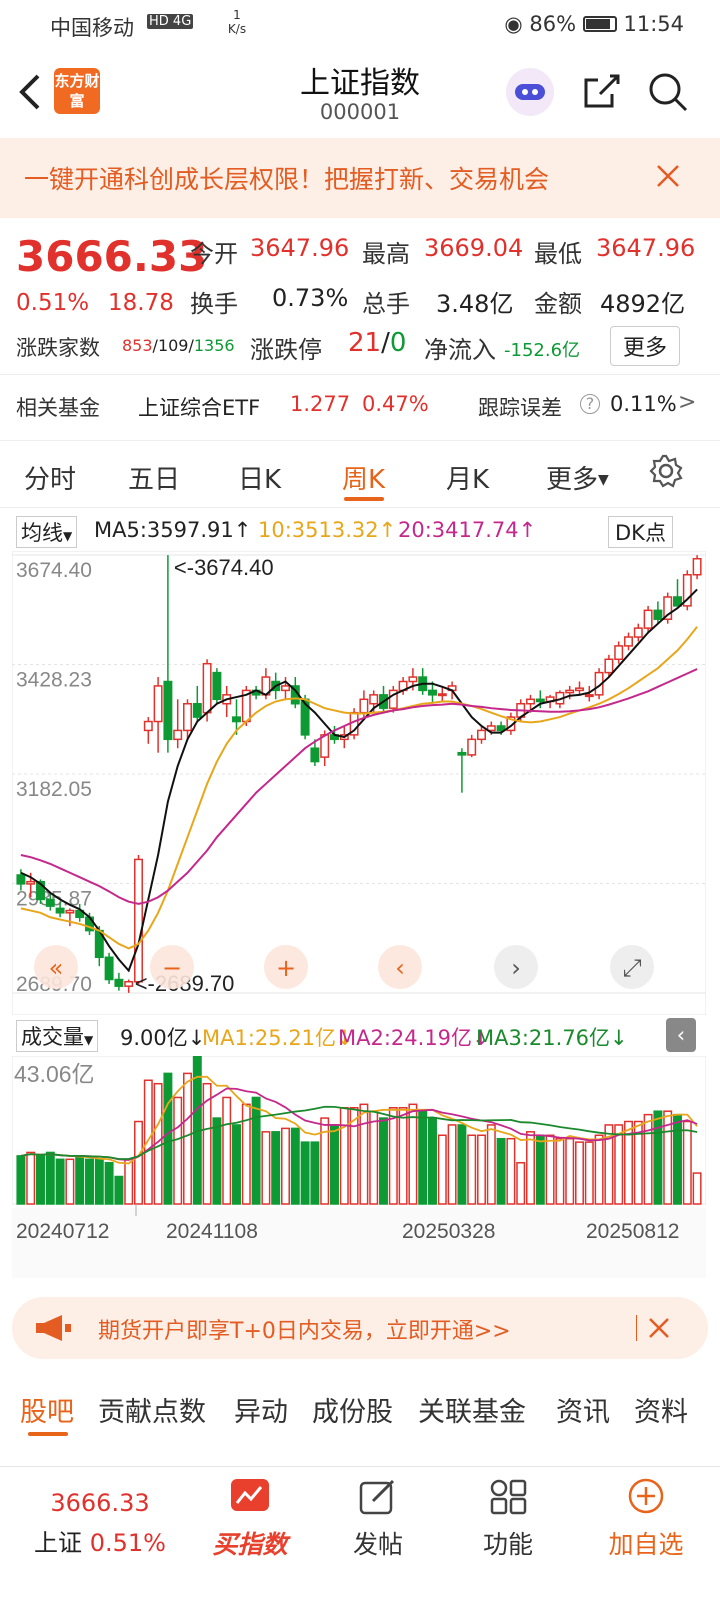 The image size is (720, 1600). What do you see at coordinates (360, 112) in the screenshot?
I see `stock-code: 000001` at bounding box center [360, 112].